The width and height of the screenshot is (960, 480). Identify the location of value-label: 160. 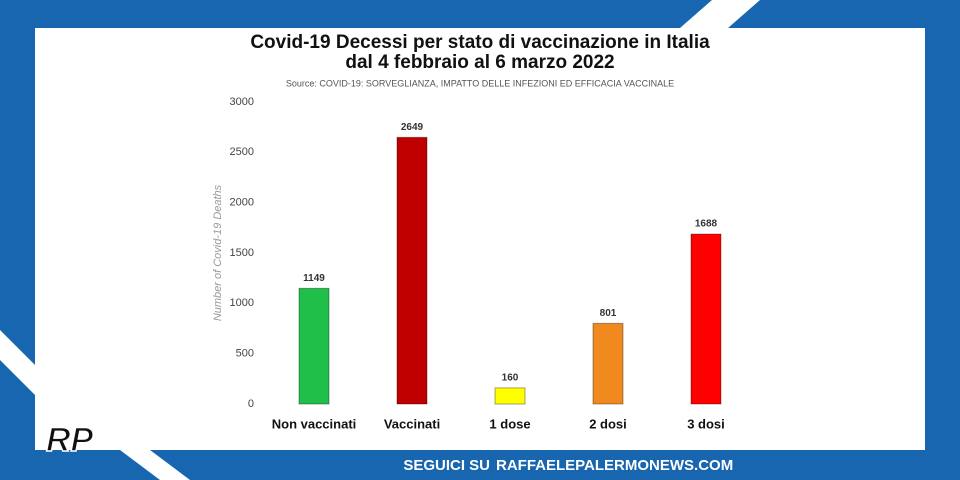
(510, 378).